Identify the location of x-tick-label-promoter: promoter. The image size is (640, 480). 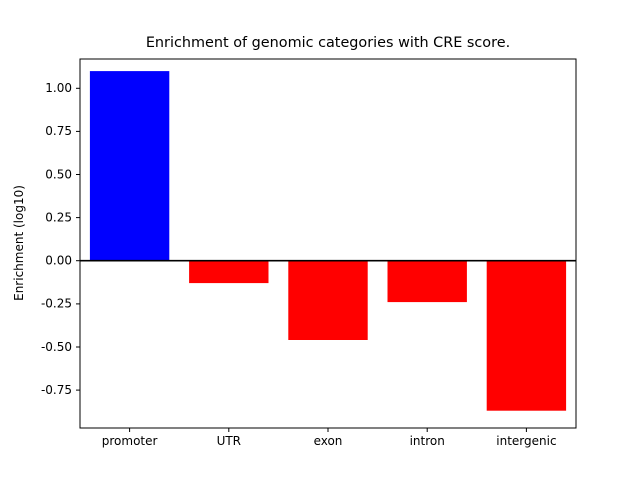
(130, 441).